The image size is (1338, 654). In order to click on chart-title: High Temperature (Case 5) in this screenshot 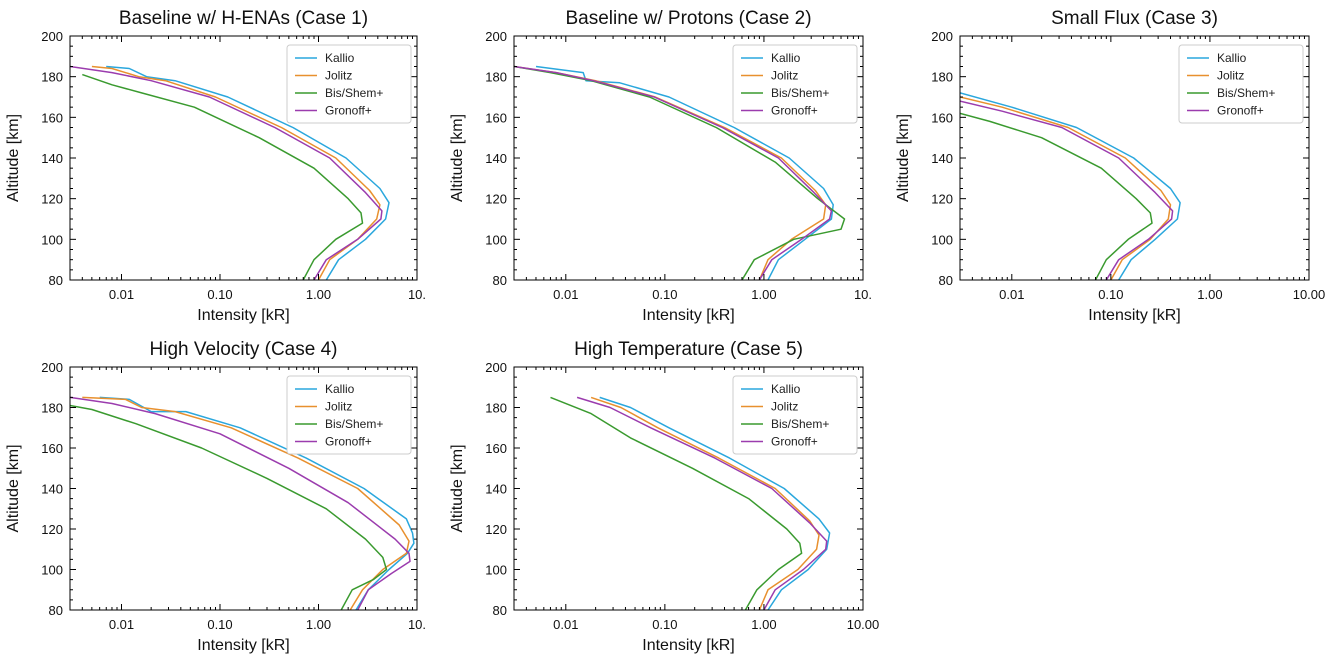, I will do `click(688, 349)`.